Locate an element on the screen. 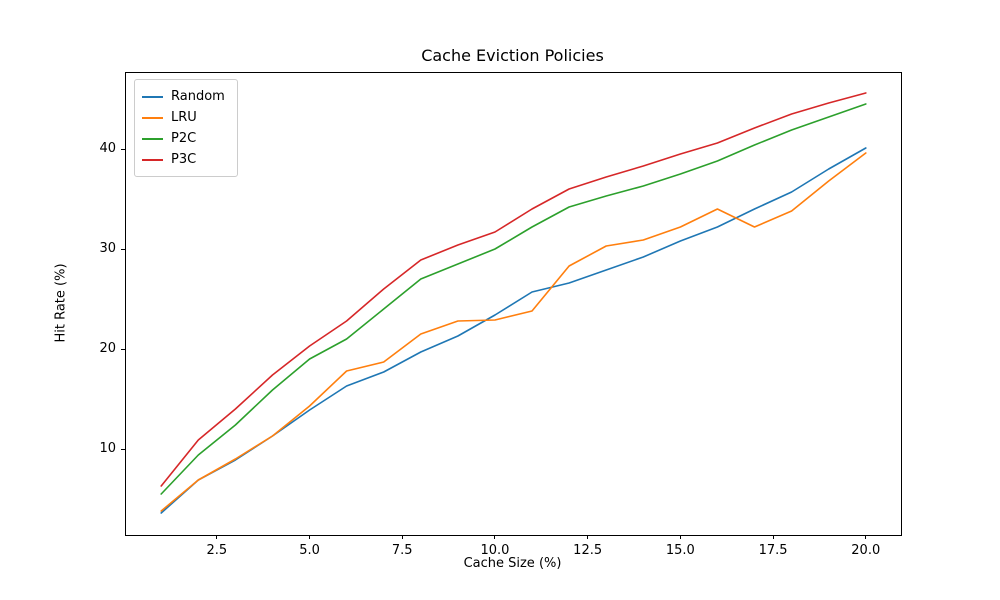  y-axis-label: Hit Rate (%) is located at coordinates (61, 303).